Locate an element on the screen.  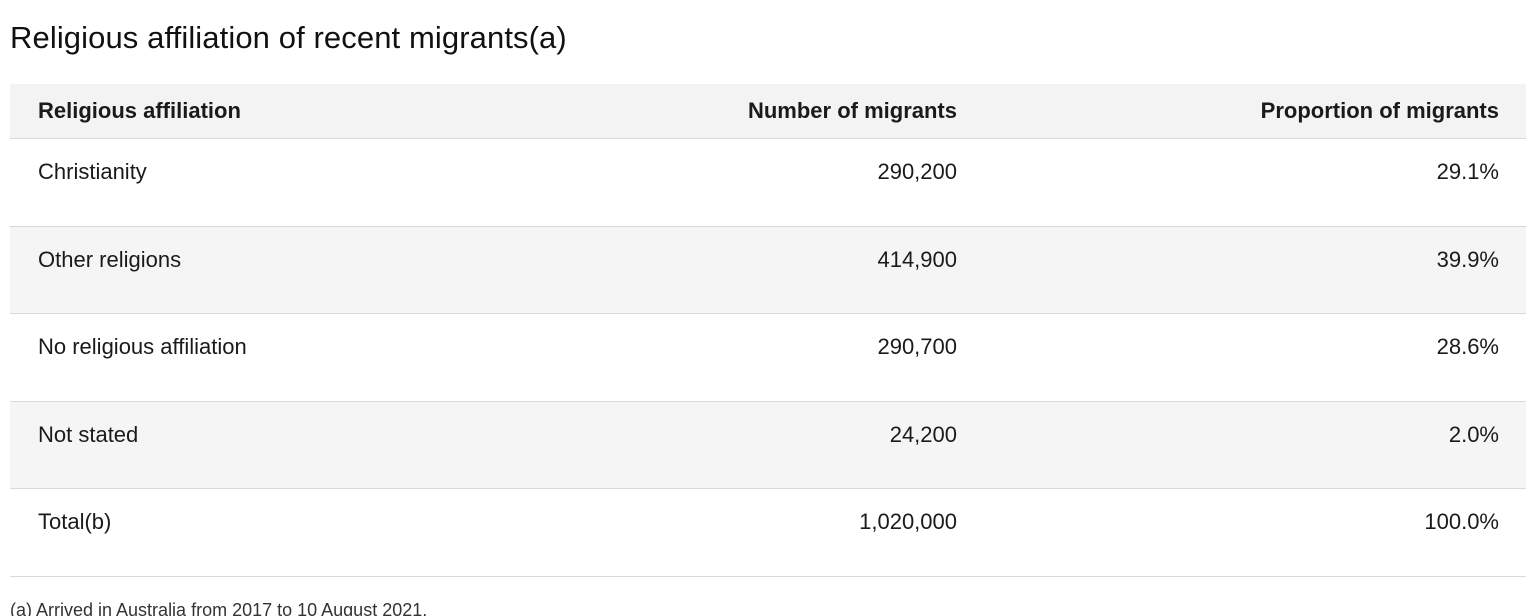
row-label: Other religions is located at coordinates (110, 259).